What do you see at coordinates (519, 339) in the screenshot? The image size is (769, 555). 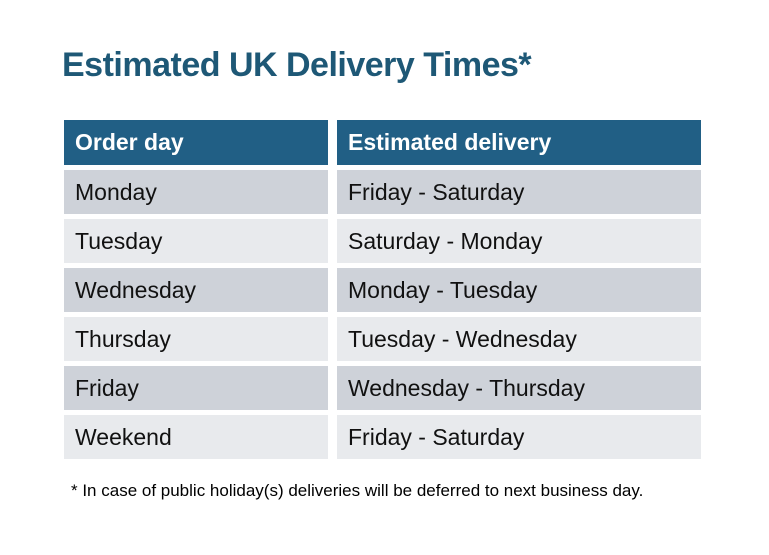 I see `estimated-delivery-cell: Tuesday - Wednesday` at bounding box center [519, 339].